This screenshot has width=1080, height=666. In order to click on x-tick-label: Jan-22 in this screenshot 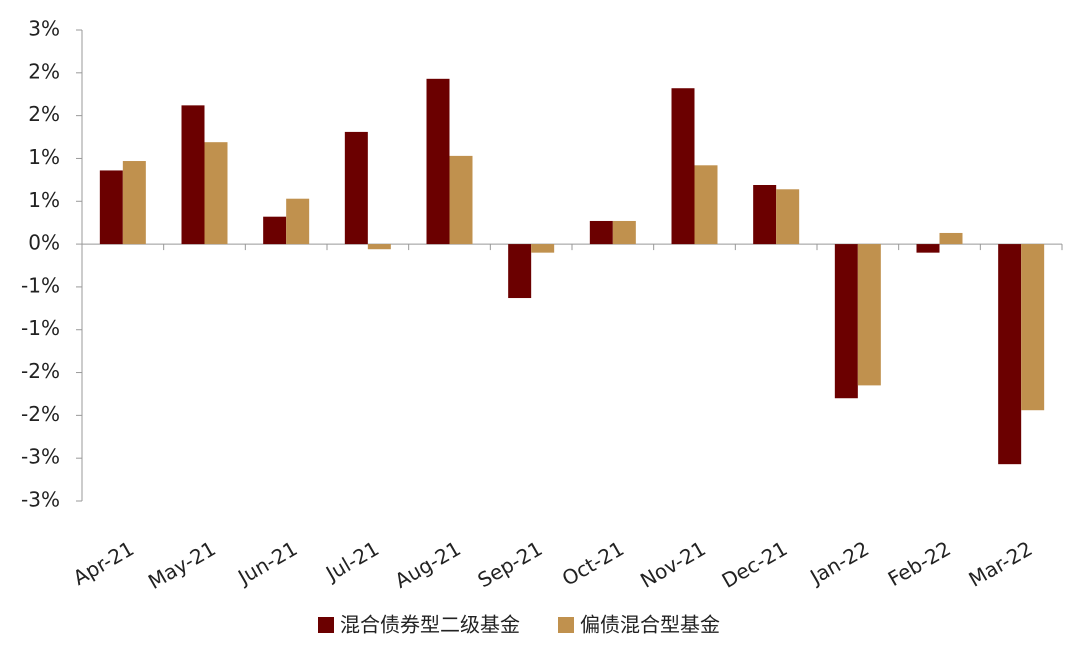, I will do `click(838, 563)`.